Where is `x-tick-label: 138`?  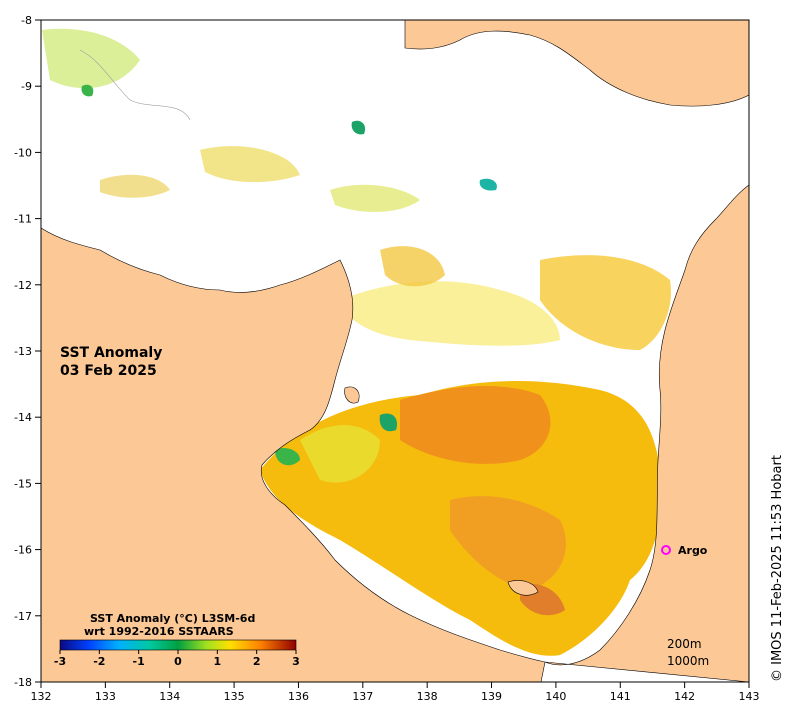
x-tick-label: 138 is located at coordinates (427, 696).